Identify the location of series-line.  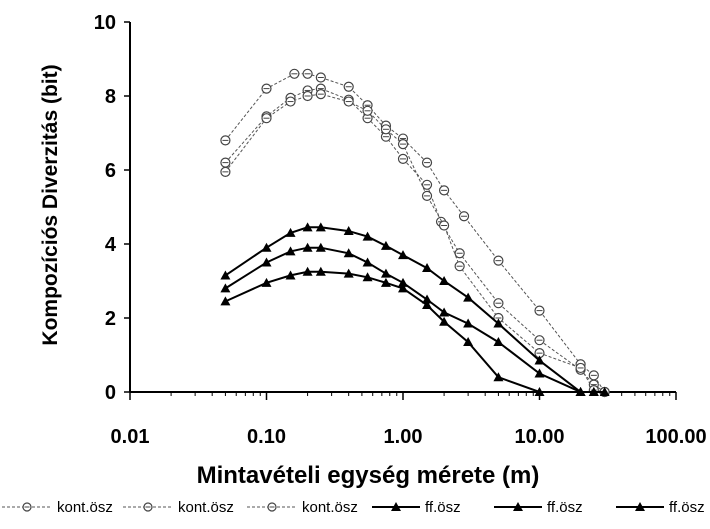
(409, 319).